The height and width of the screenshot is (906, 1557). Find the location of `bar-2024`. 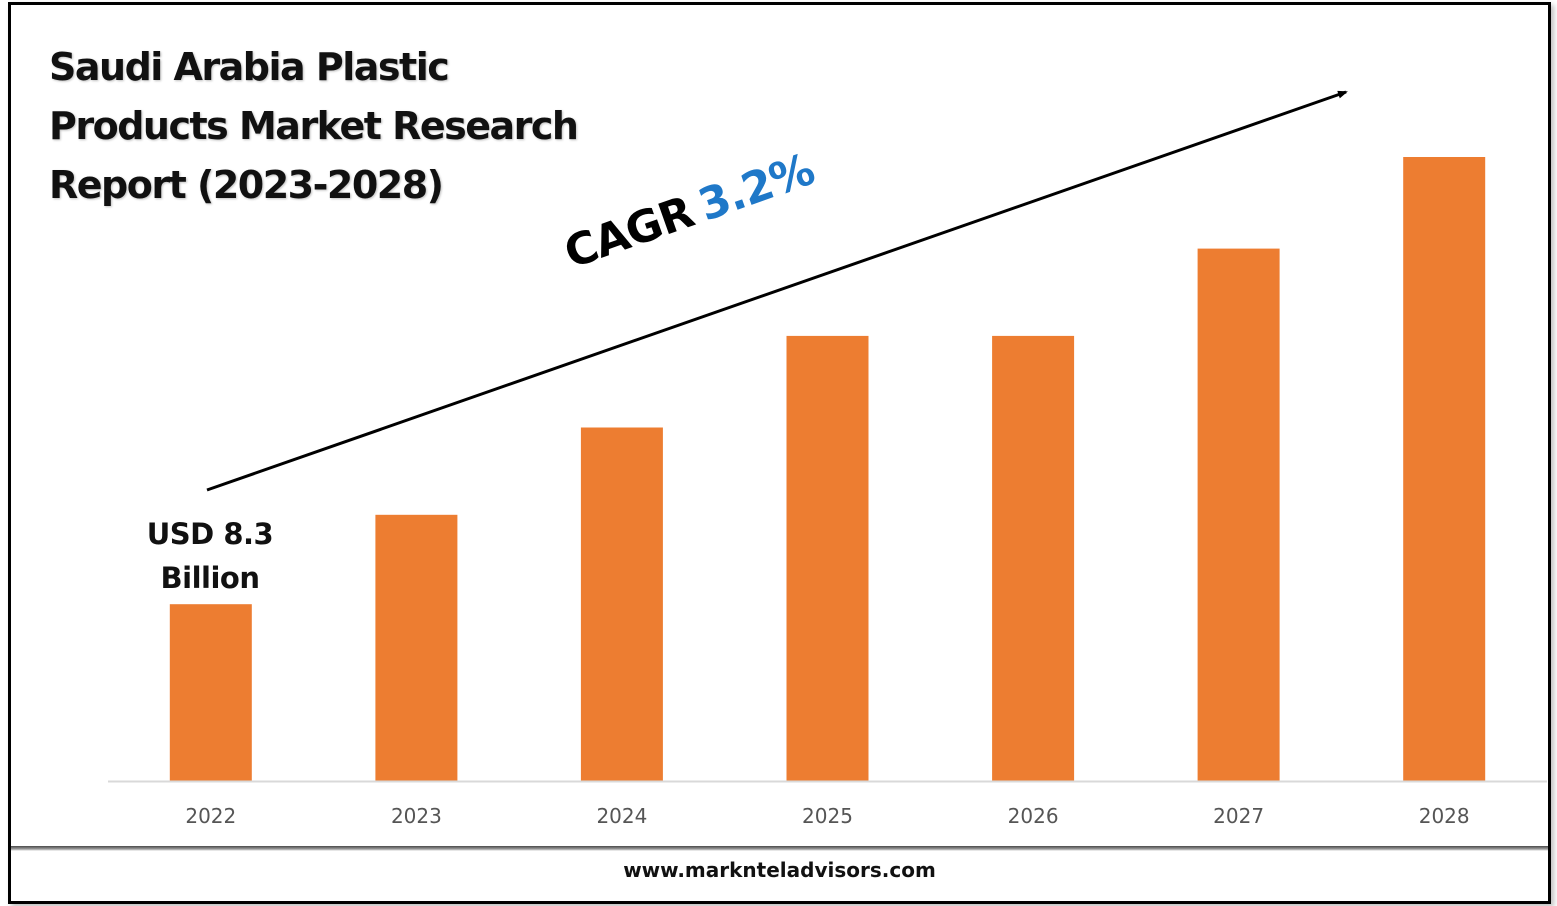

bar-2024 is located at coordinates (621, 604).